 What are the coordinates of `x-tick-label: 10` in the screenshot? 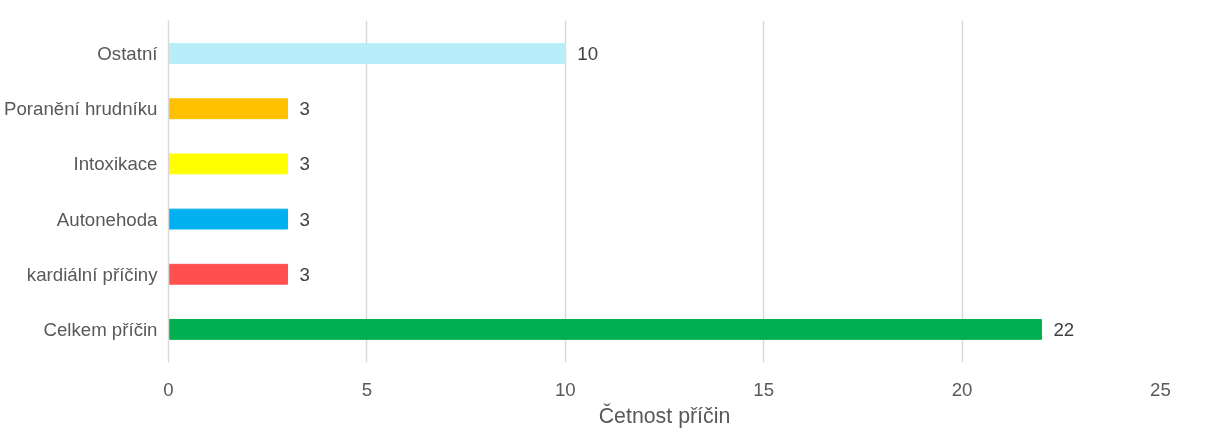 It's located at (565, 389).